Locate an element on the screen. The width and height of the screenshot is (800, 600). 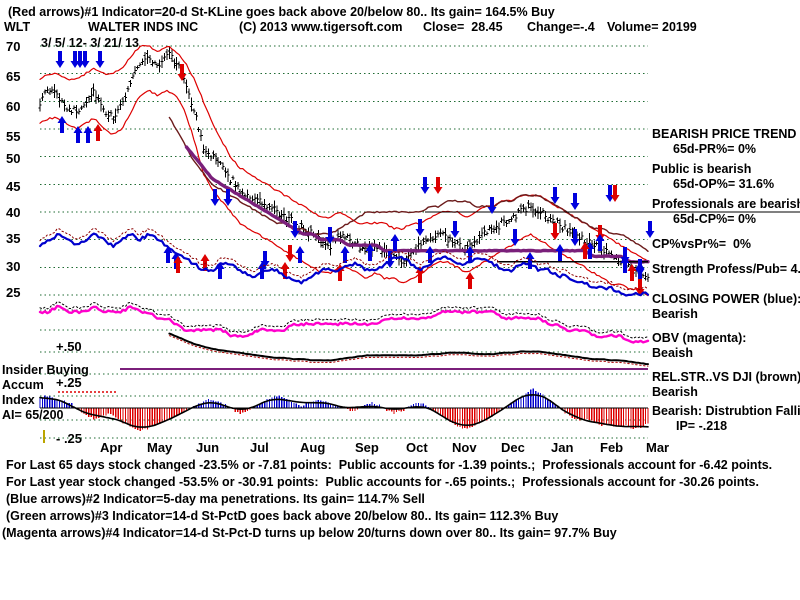
month-label-may: May is located at coordinates (160, 447).